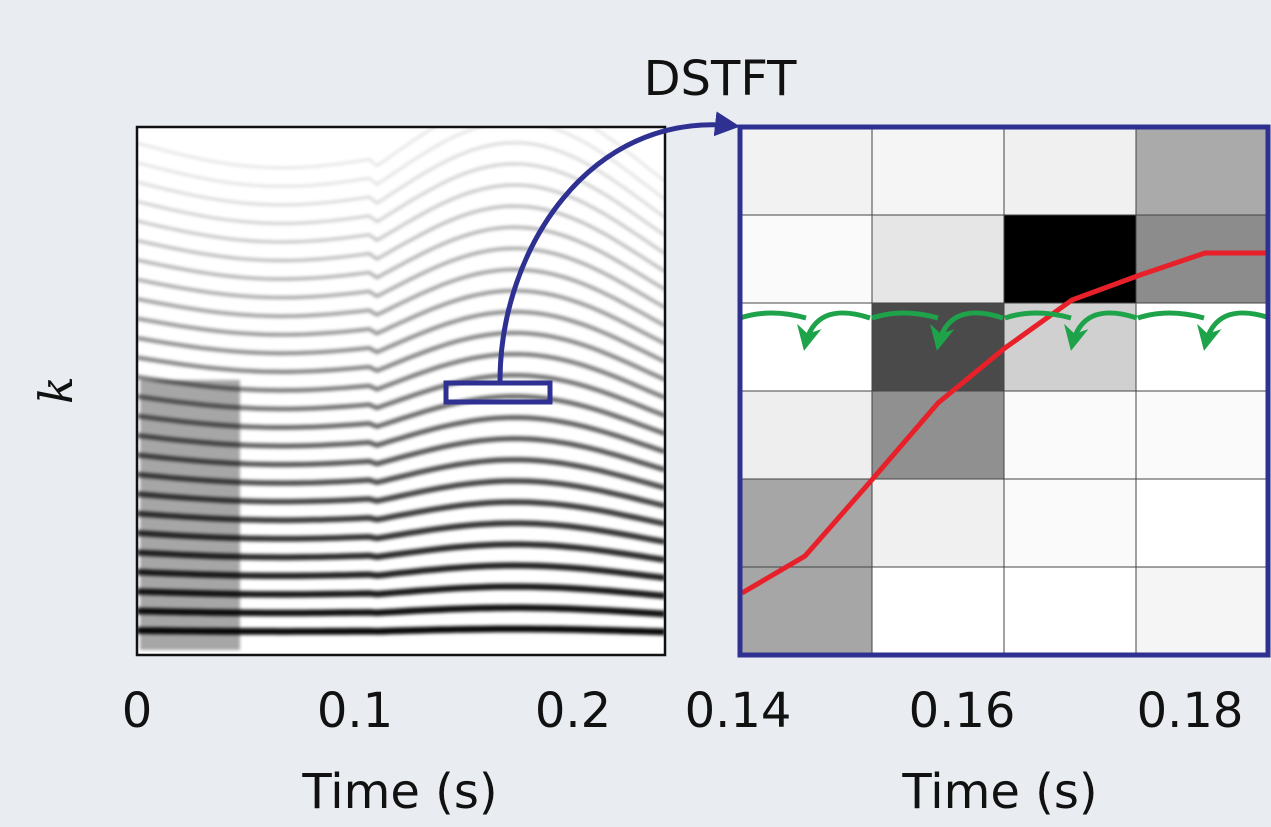 This screenshot has height=827, width=1271. I want to click on x-tick-label: 0.16, so click(962, 711).